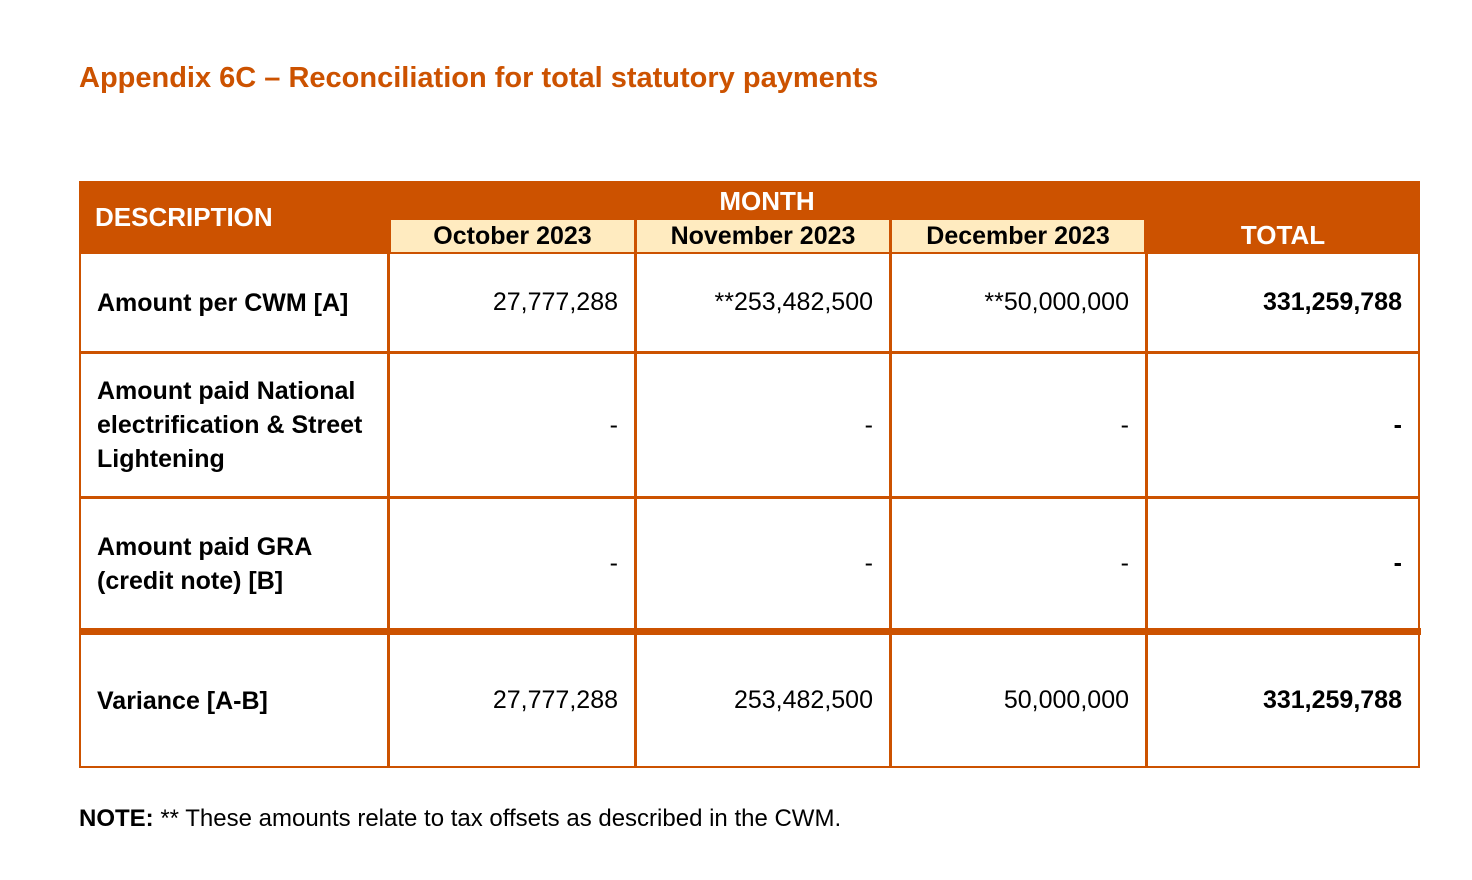 The image size is (1472, 880). What do you see at coordinates (767, 199) in the screenshot?
I see `header-month: MONTH` at bounding box center [767, 199].